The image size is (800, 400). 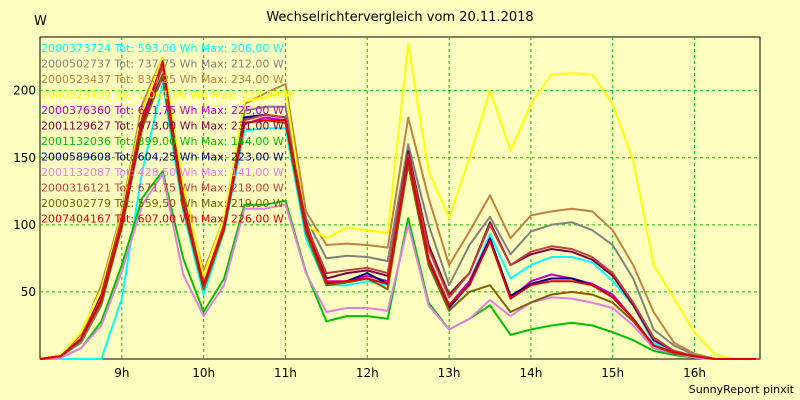 I want to click on legend-entry: 2001132087 Tot: 428,50 Wh Max: 141,00 W, so click(x=162, y=172).